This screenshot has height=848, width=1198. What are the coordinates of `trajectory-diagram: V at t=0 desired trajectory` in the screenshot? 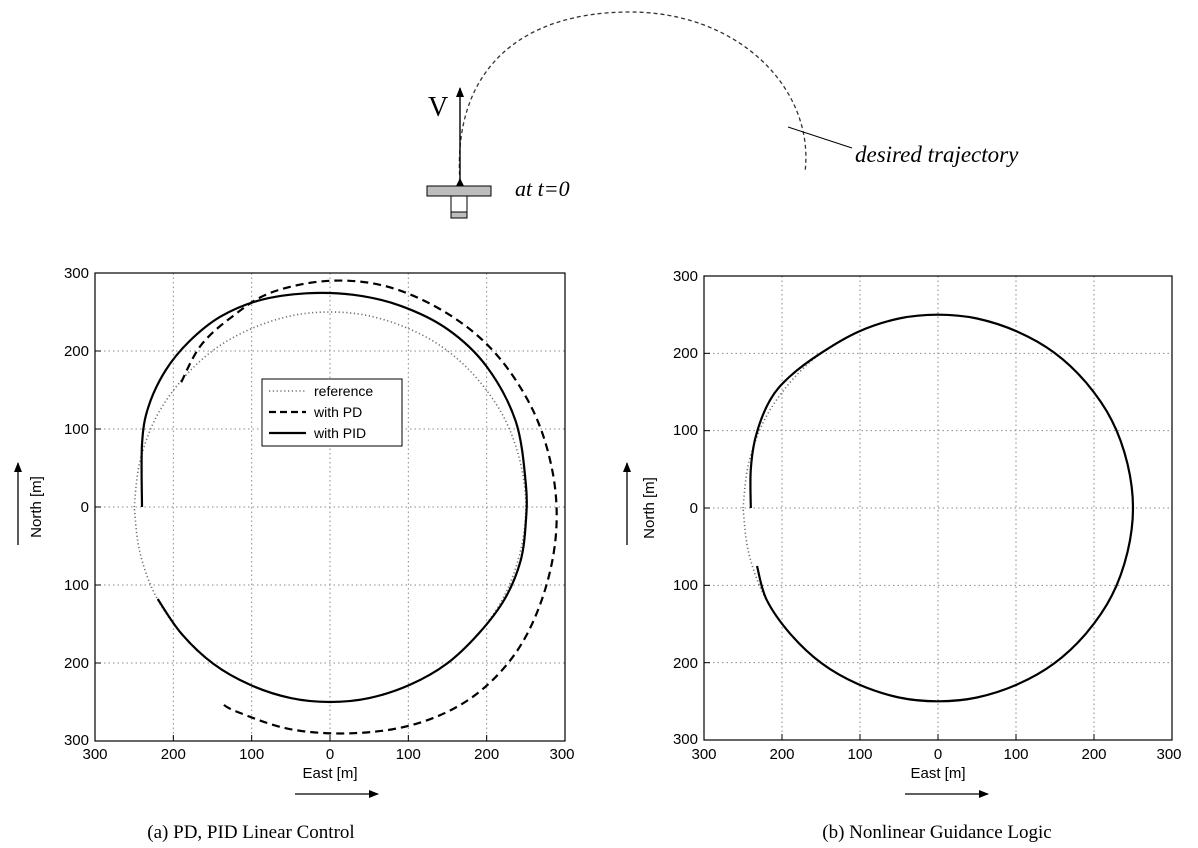 It's located at (722, 115).